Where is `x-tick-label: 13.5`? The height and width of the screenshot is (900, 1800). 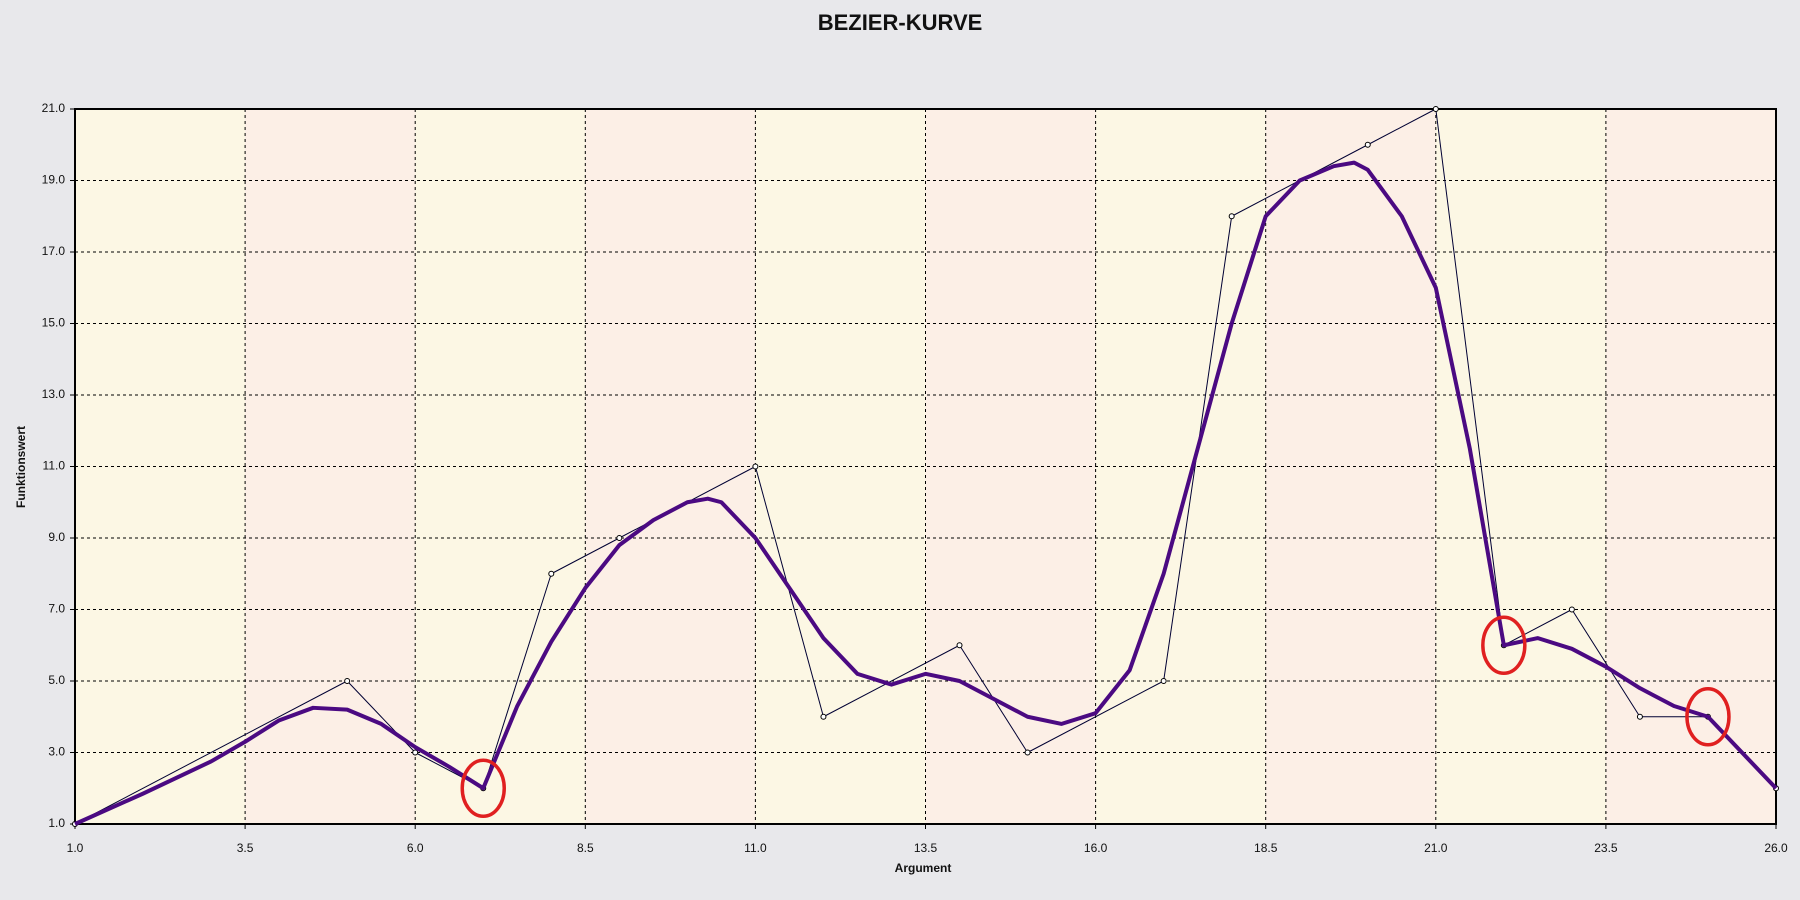 x-tick-label: 13.5 is located at coordinates (926, 848).